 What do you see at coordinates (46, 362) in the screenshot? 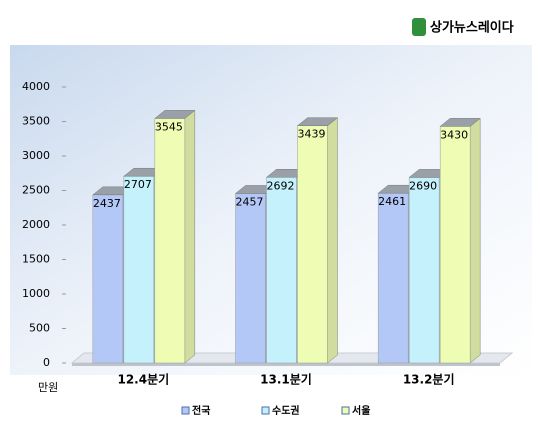
I see `y-tick-label: 0` at bounding box center [46, 362].